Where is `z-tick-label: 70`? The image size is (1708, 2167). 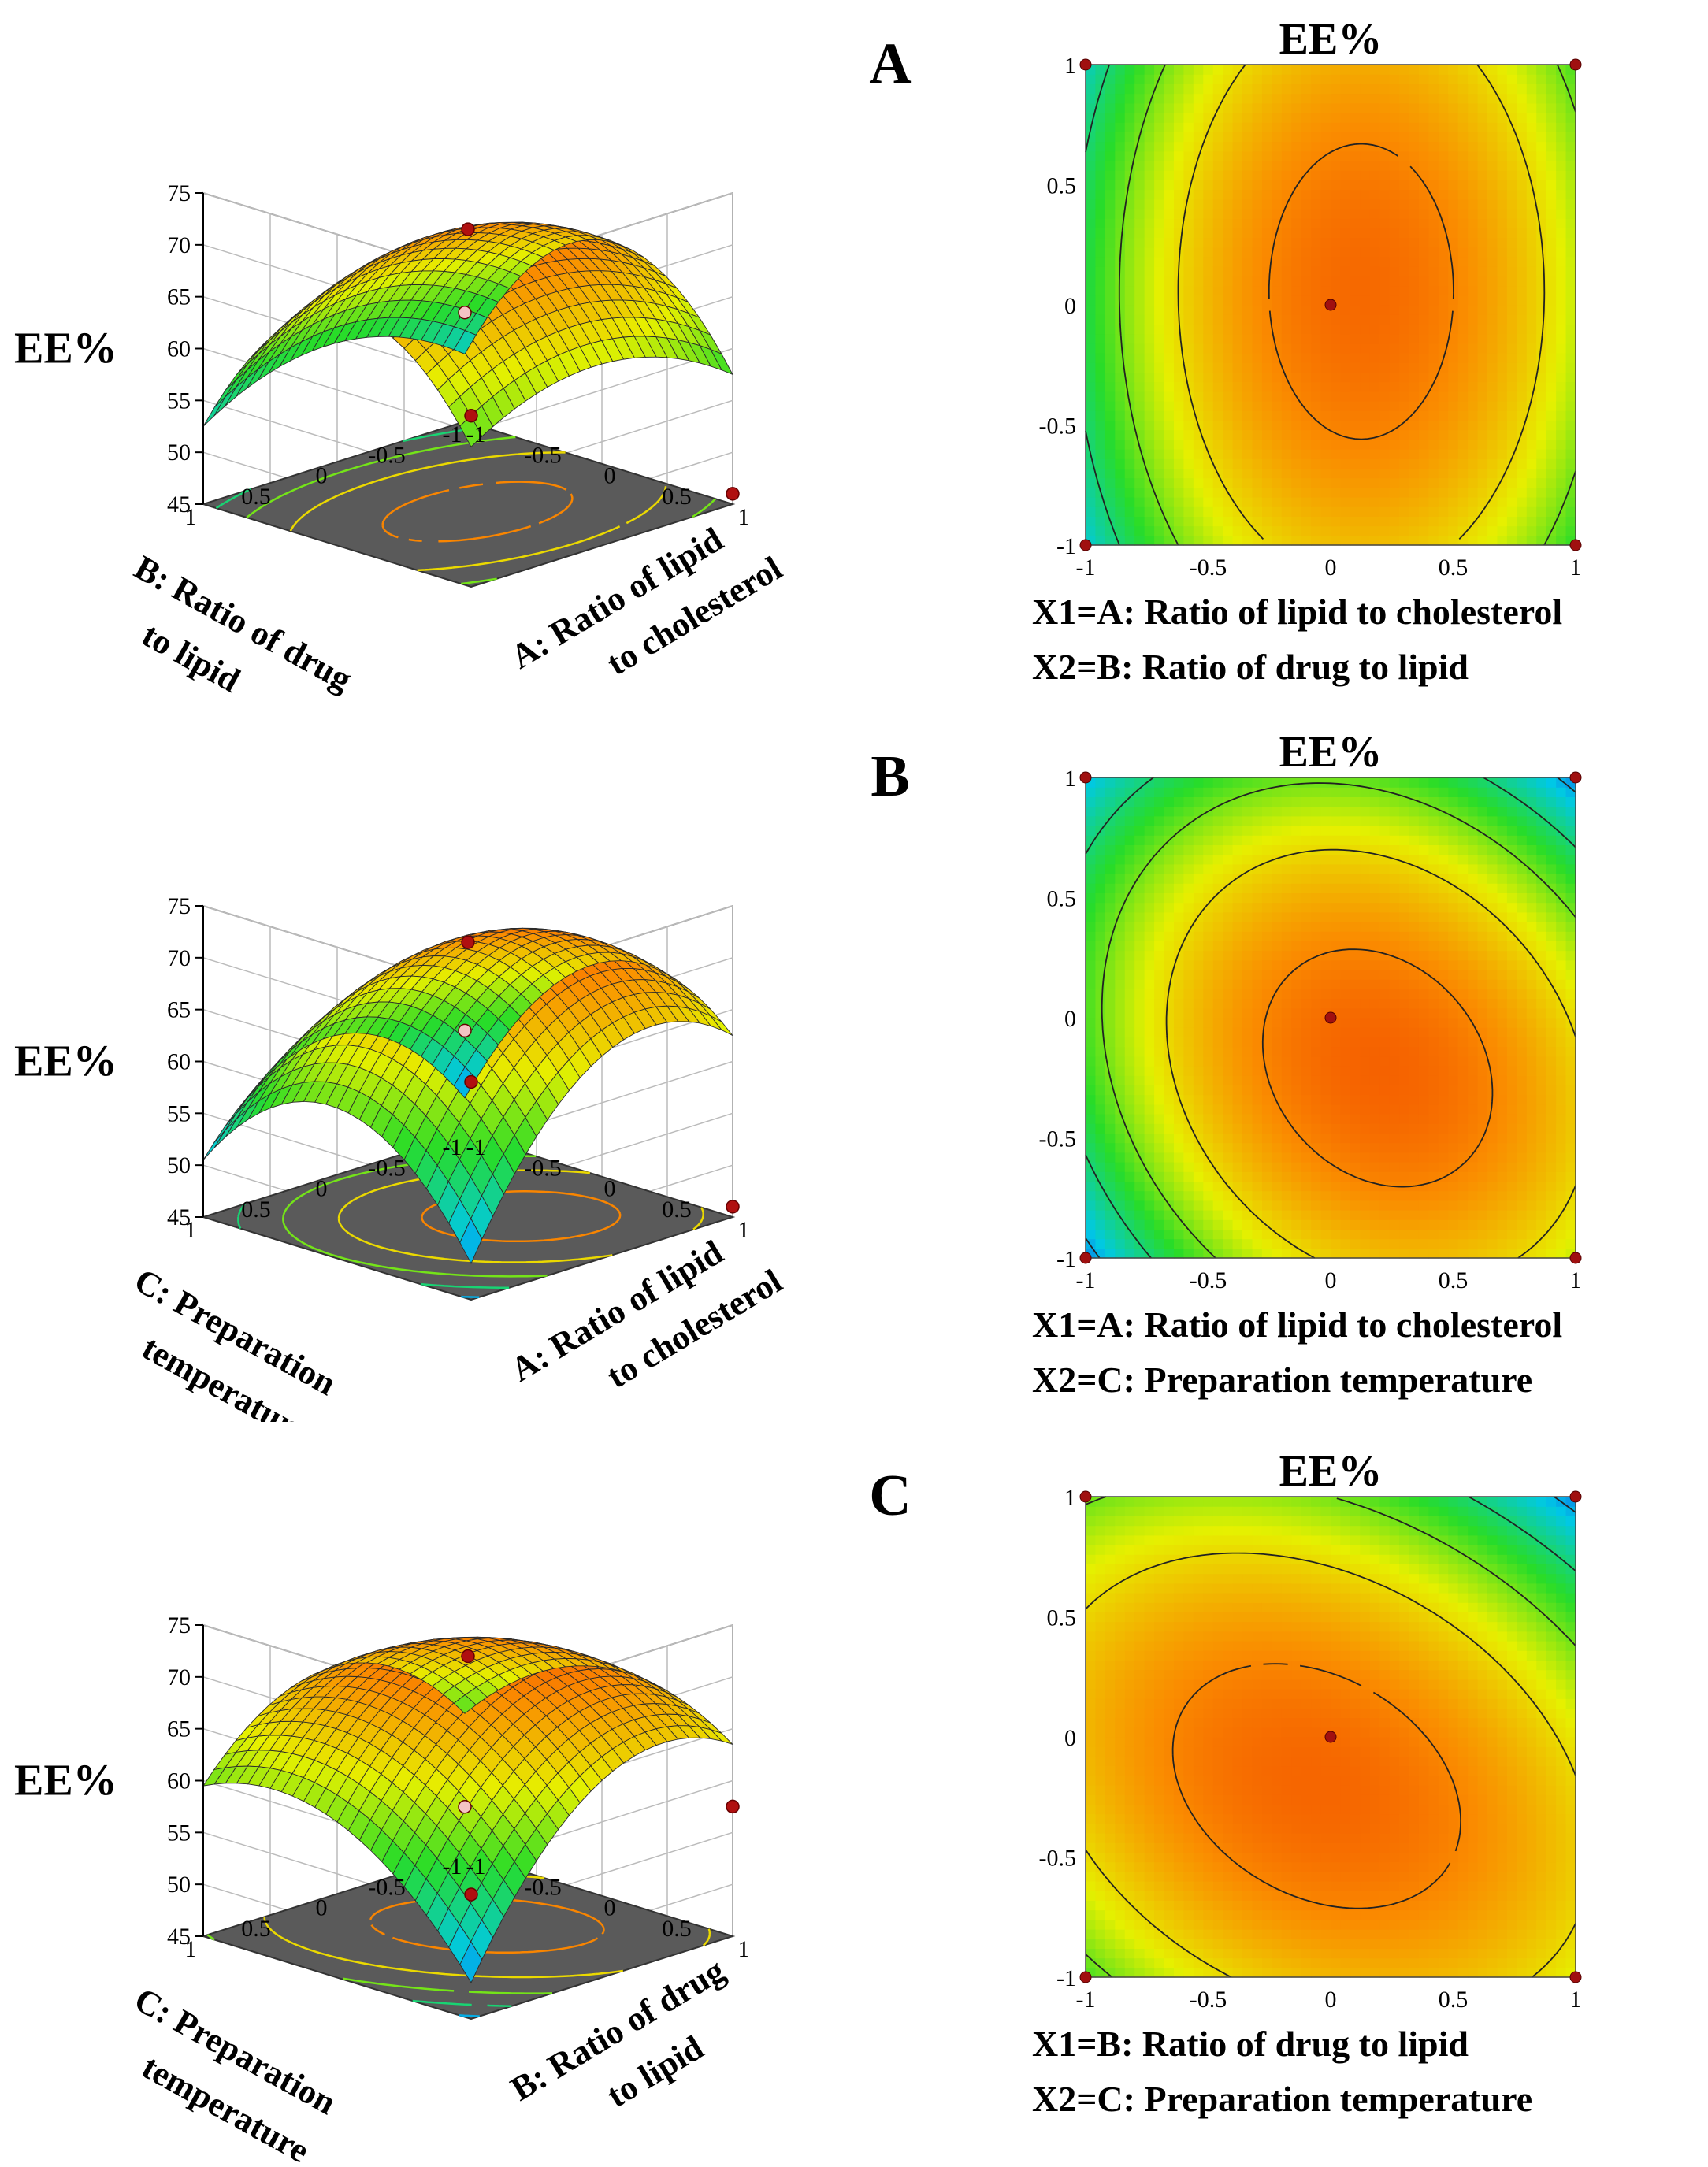 z-tick-label: 70 is located at coordinates (179, 245).